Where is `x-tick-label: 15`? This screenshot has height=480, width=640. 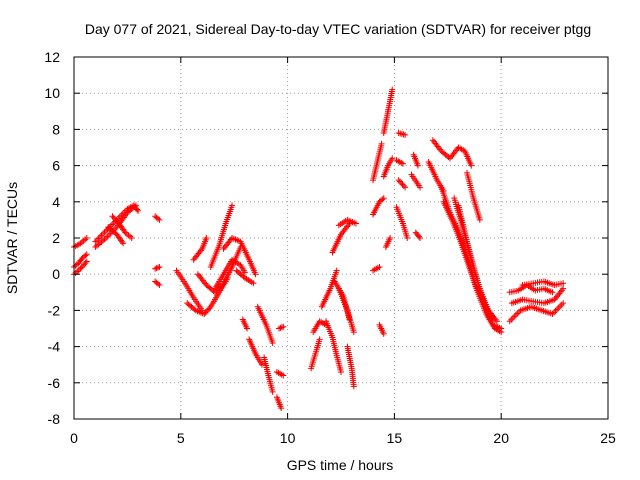 x-tick-label: 15 is located at coordinates (395, 438).